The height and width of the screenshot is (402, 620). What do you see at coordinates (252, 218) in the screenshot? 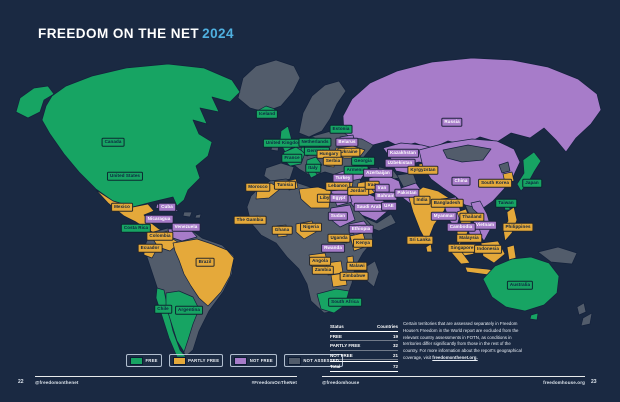
I see `land-gambia` at bounding box center [252, 218].